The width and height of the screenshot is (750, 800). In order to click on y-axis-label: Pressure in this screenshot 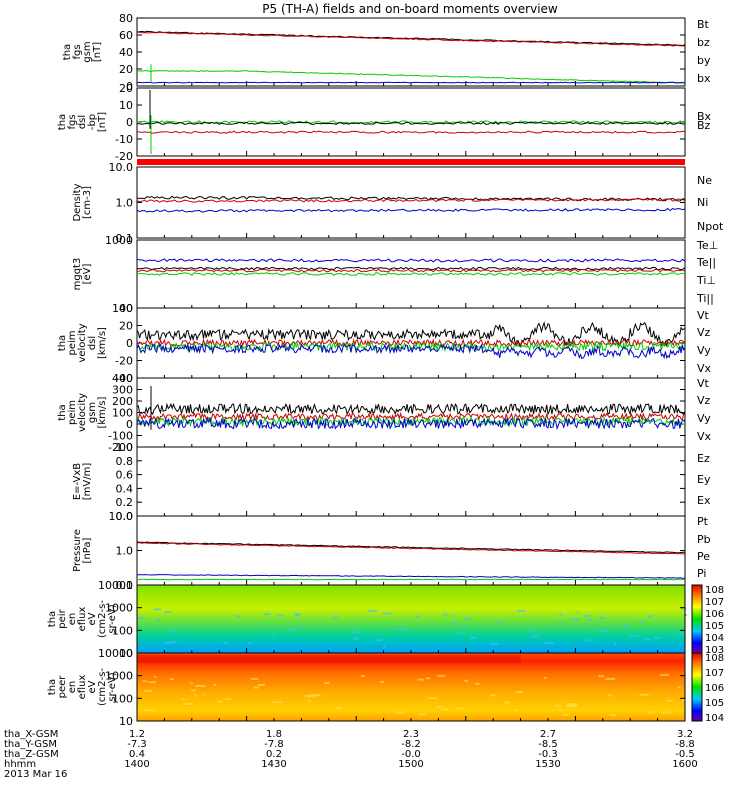, I will do `click(77, 550)`.